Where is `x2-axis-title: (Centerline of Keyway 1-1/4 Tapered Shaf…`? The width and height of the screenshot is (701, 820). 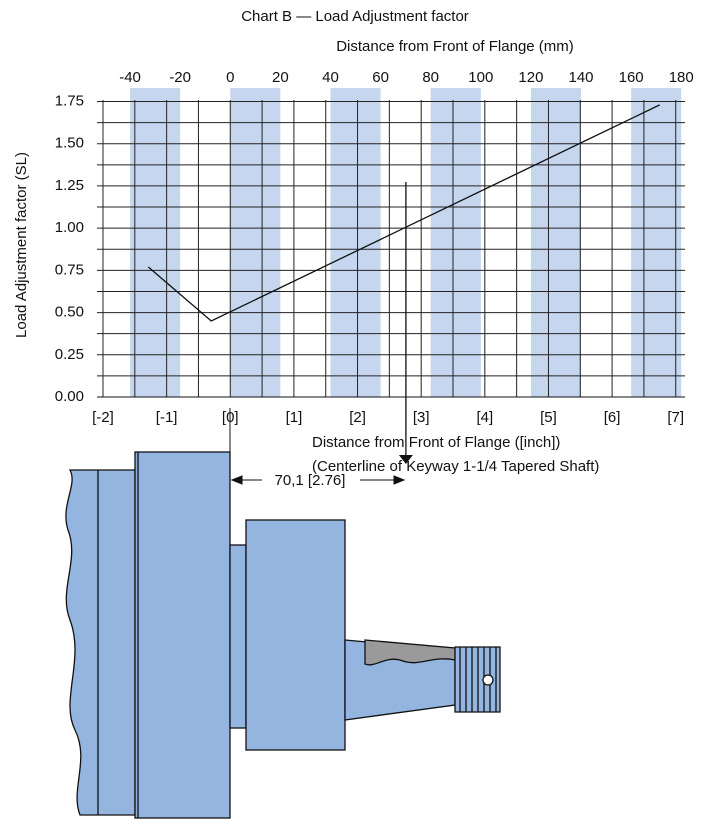
x2-axis-title: (Centerline of Keyway 1-1/4 Tapered Shaf… is located at coordinates (455, 466).